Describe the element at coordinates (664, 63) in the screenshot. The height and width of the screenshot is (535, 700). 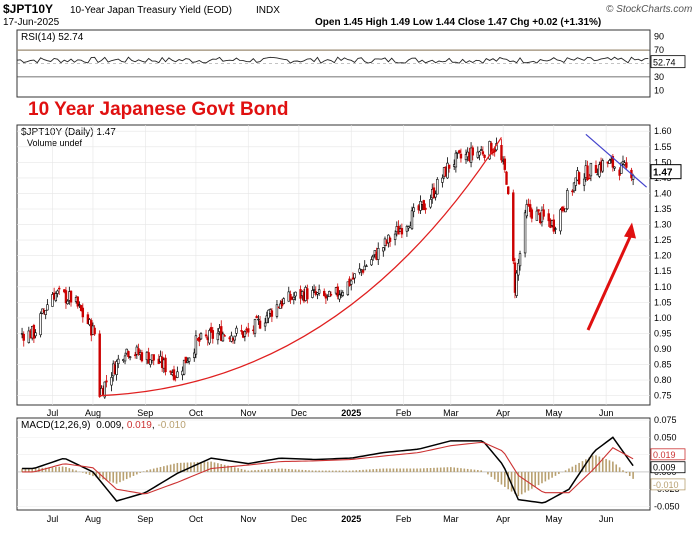
I see `rsi-value-label: 52.74` at that location.